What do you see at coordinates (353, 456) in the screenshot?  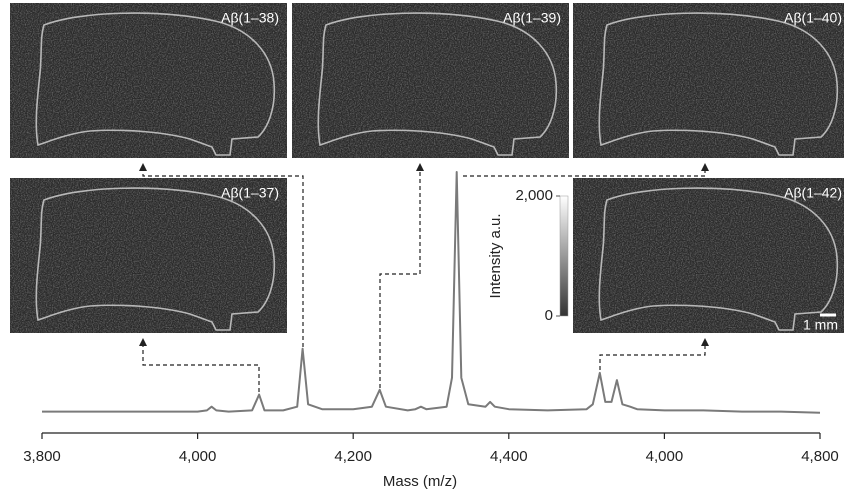 I see `x-tick-label: 4,200` at bounding box center [353, 456].